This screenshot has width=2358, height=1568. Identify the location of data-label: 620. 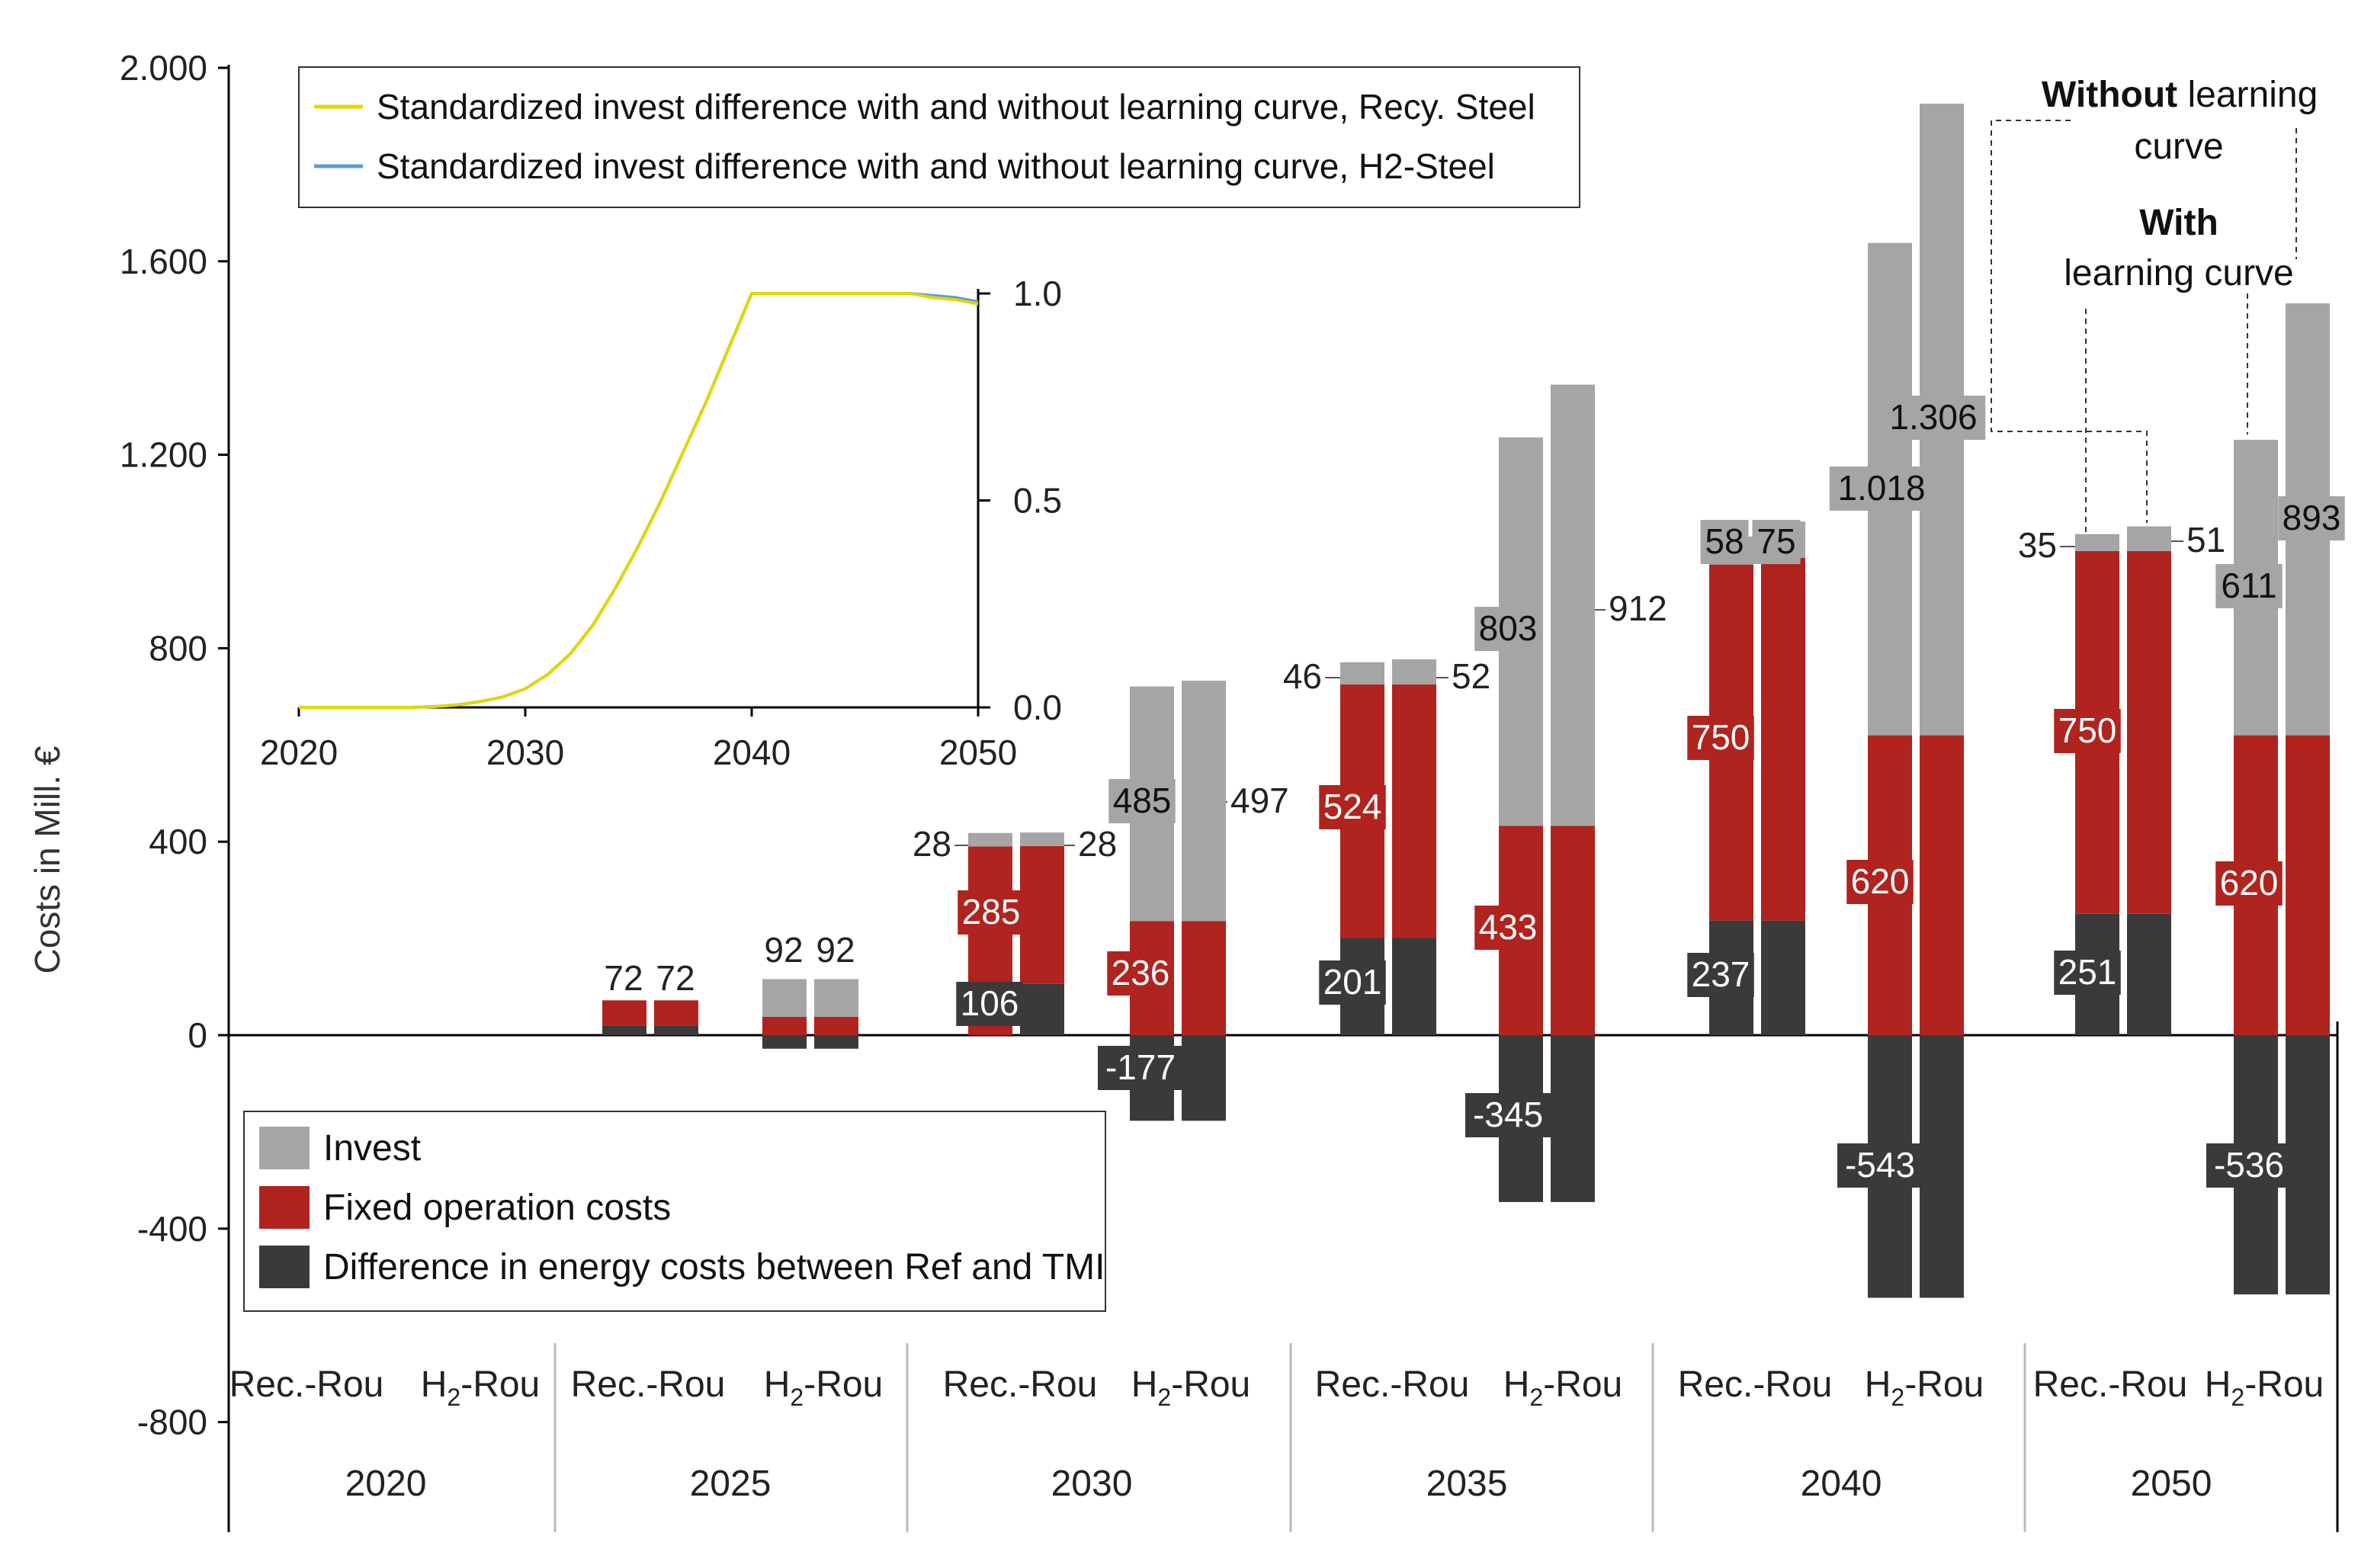
(1880, 881).